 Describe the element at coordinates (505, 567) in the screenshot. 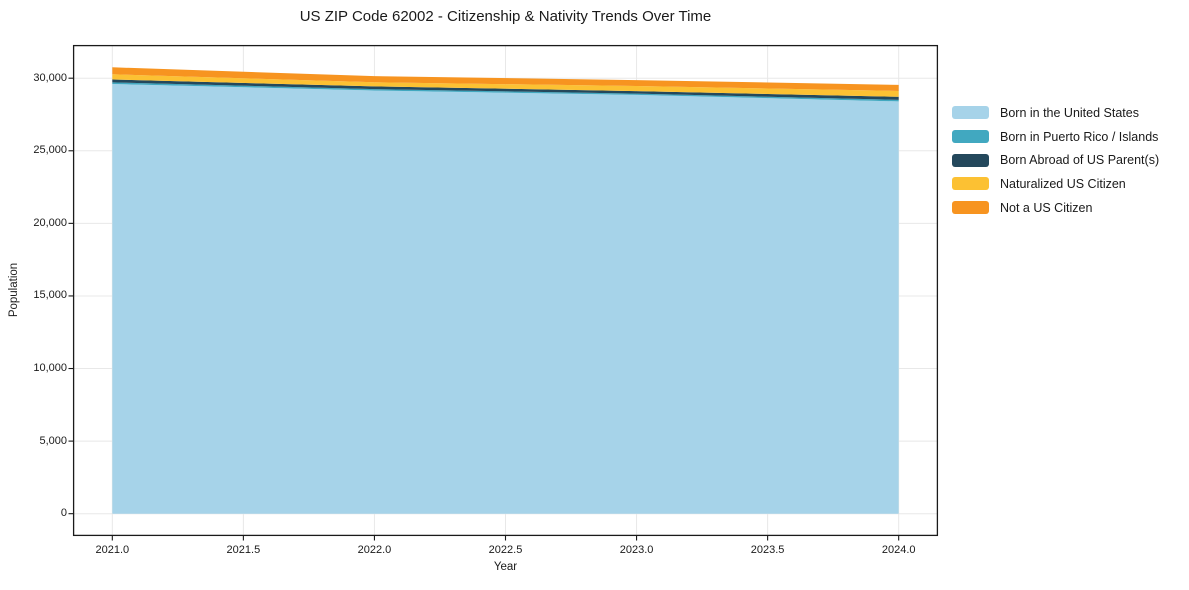

I see `x-axis-title: Year` at that location.